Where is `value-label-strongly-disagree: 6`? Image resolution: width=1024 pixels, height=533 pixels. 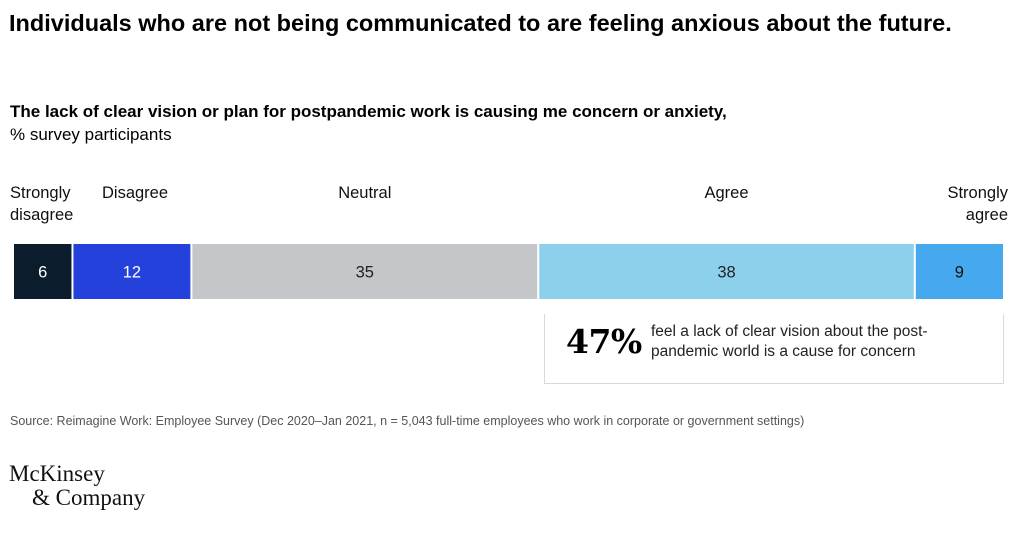
value-label-strongly-disagree: 6 is located at coordinates (42, 273).